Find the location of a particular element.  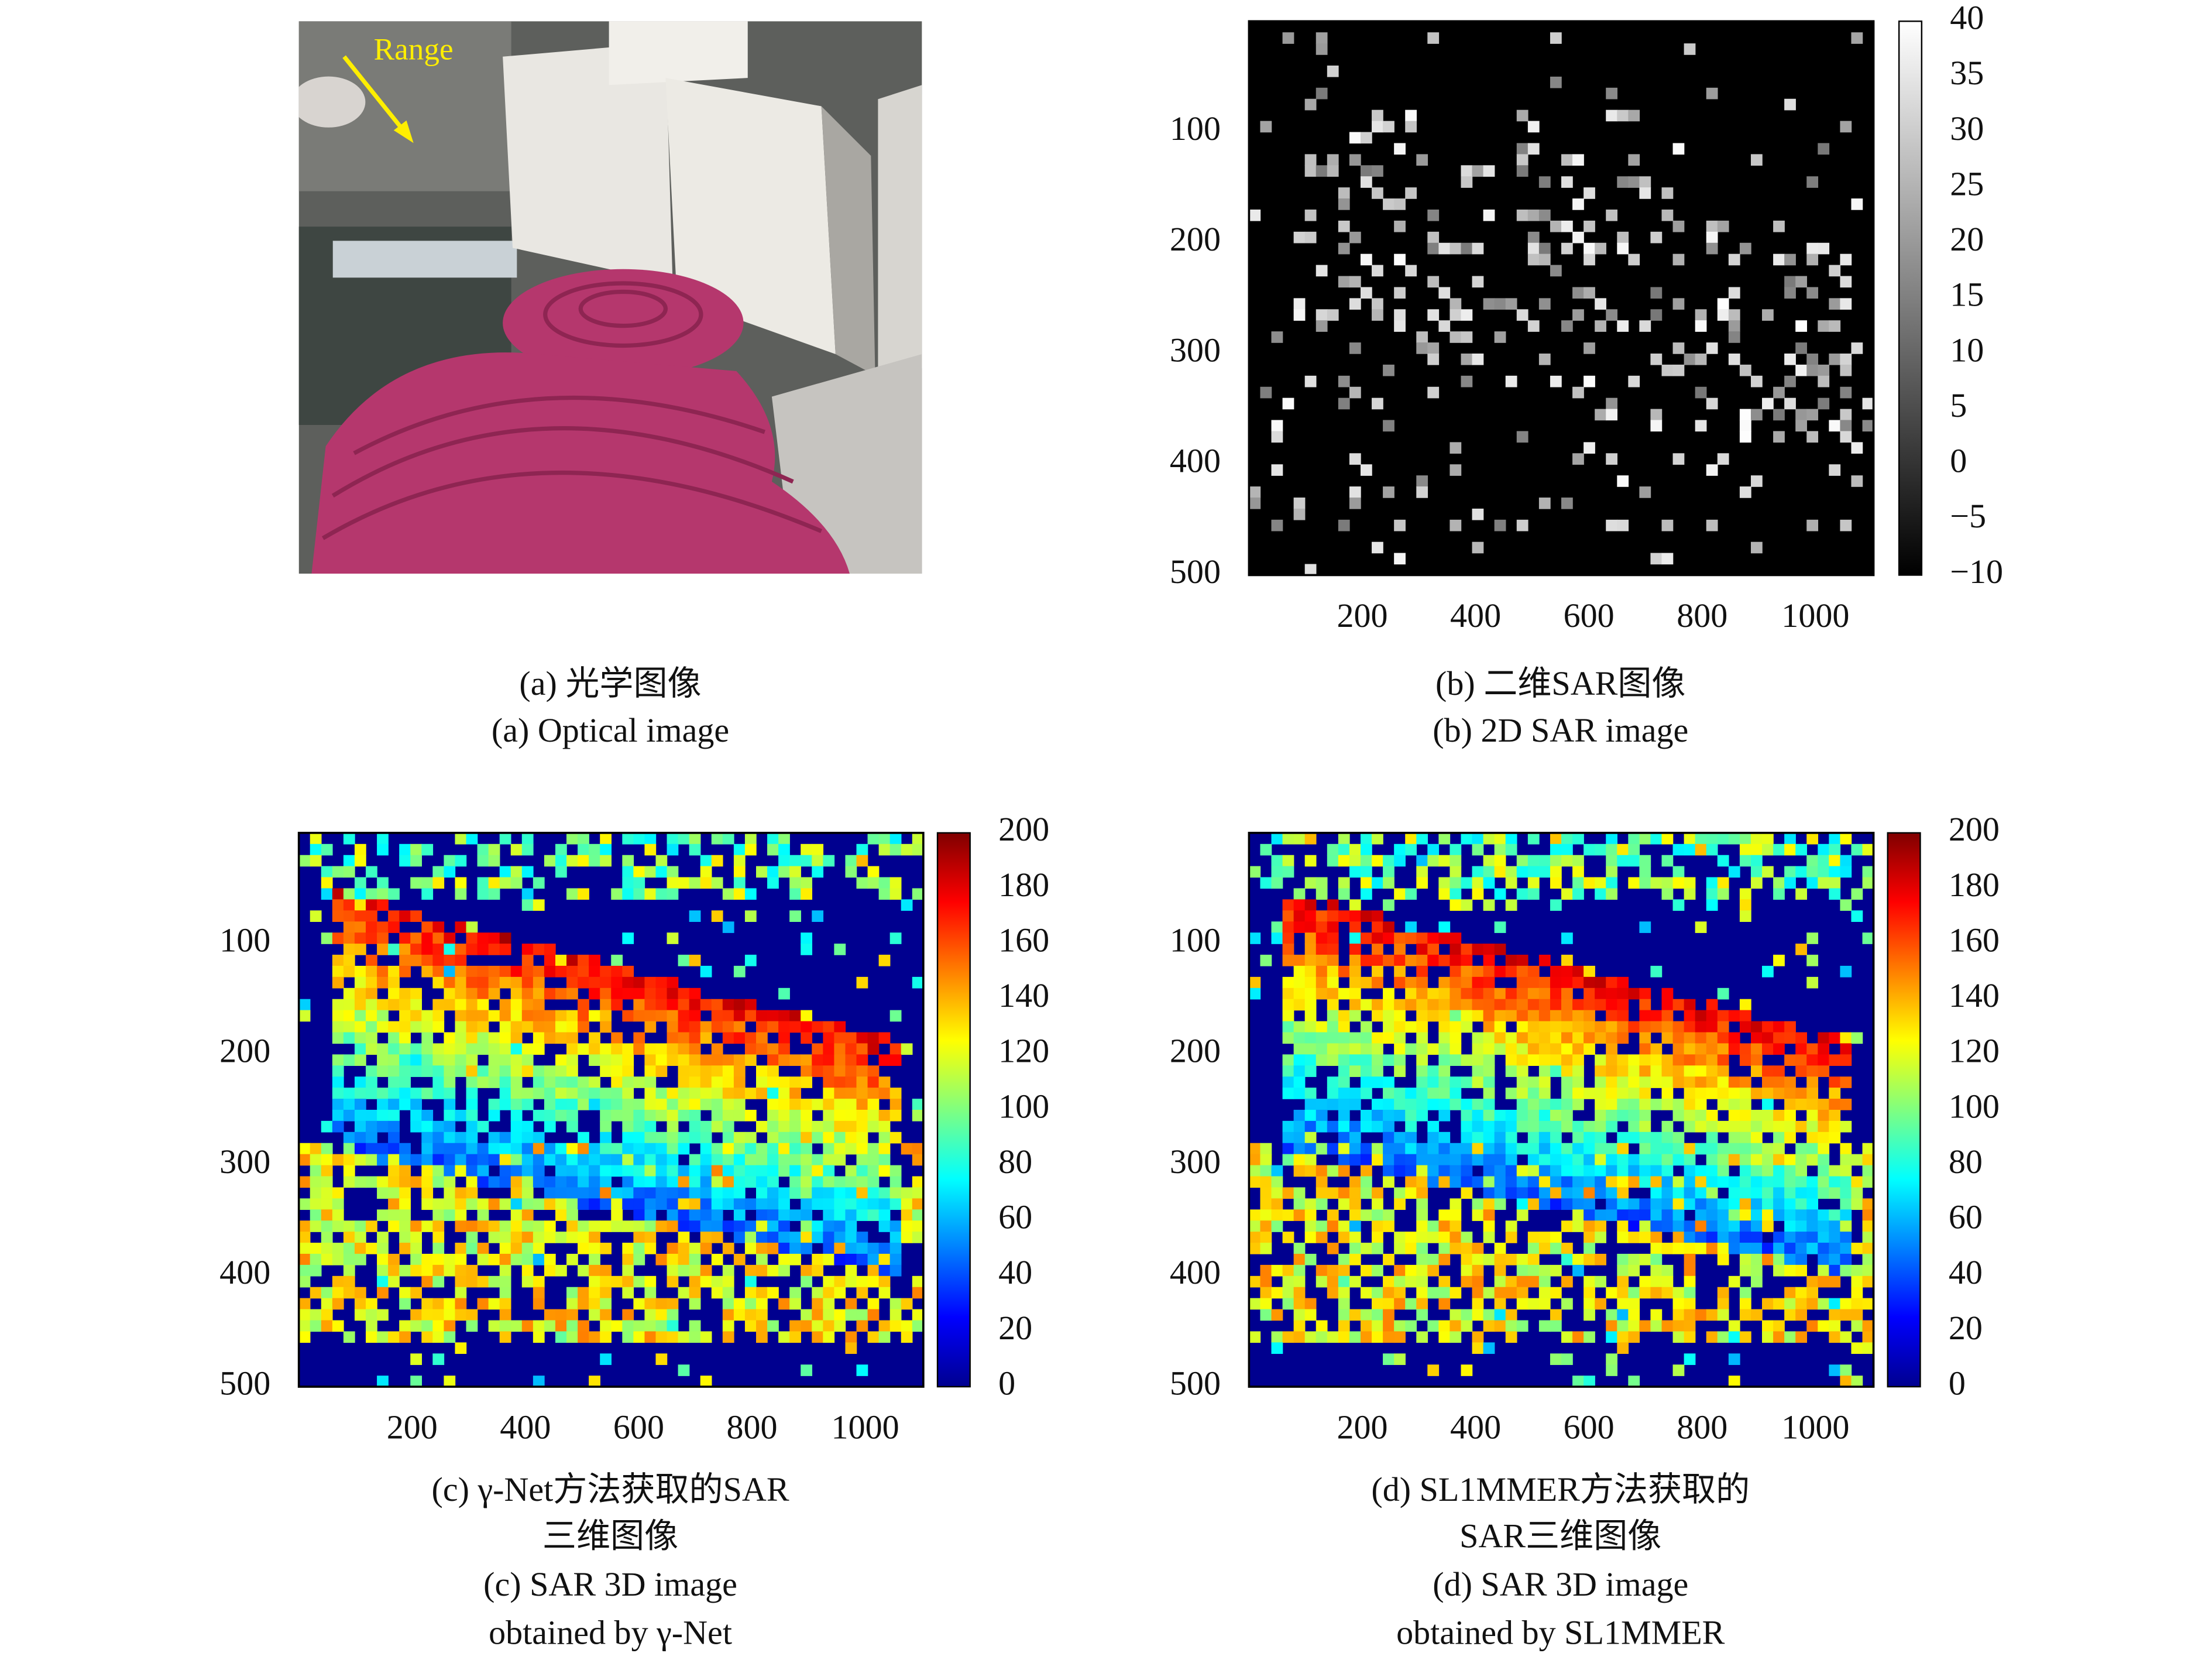

colorbar-tick-label: 180 is located at coordinates (1974, 885).